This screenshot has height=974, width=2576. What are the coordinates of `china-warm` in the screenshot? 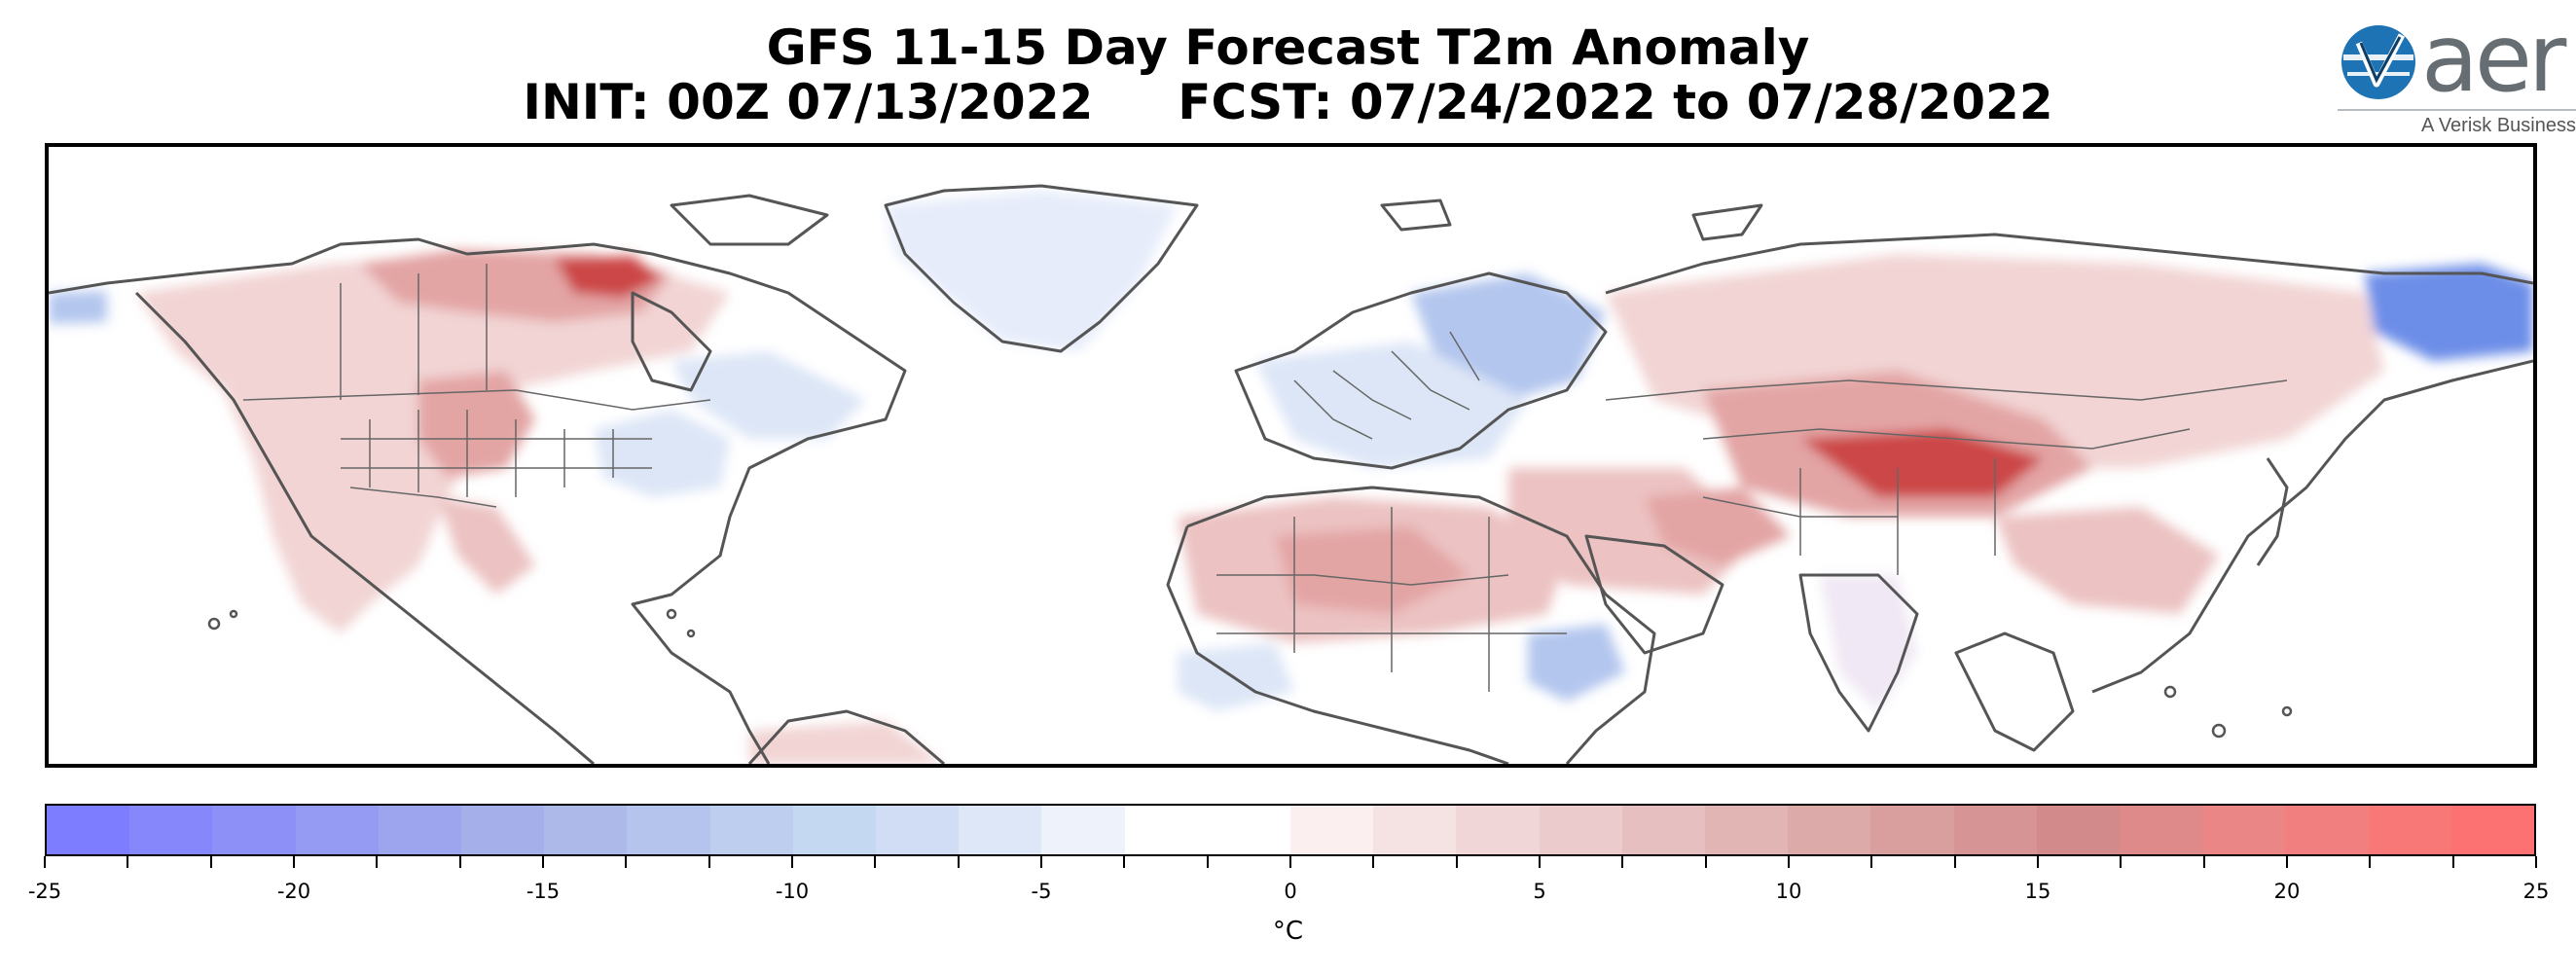 It's located at (2107, 560).